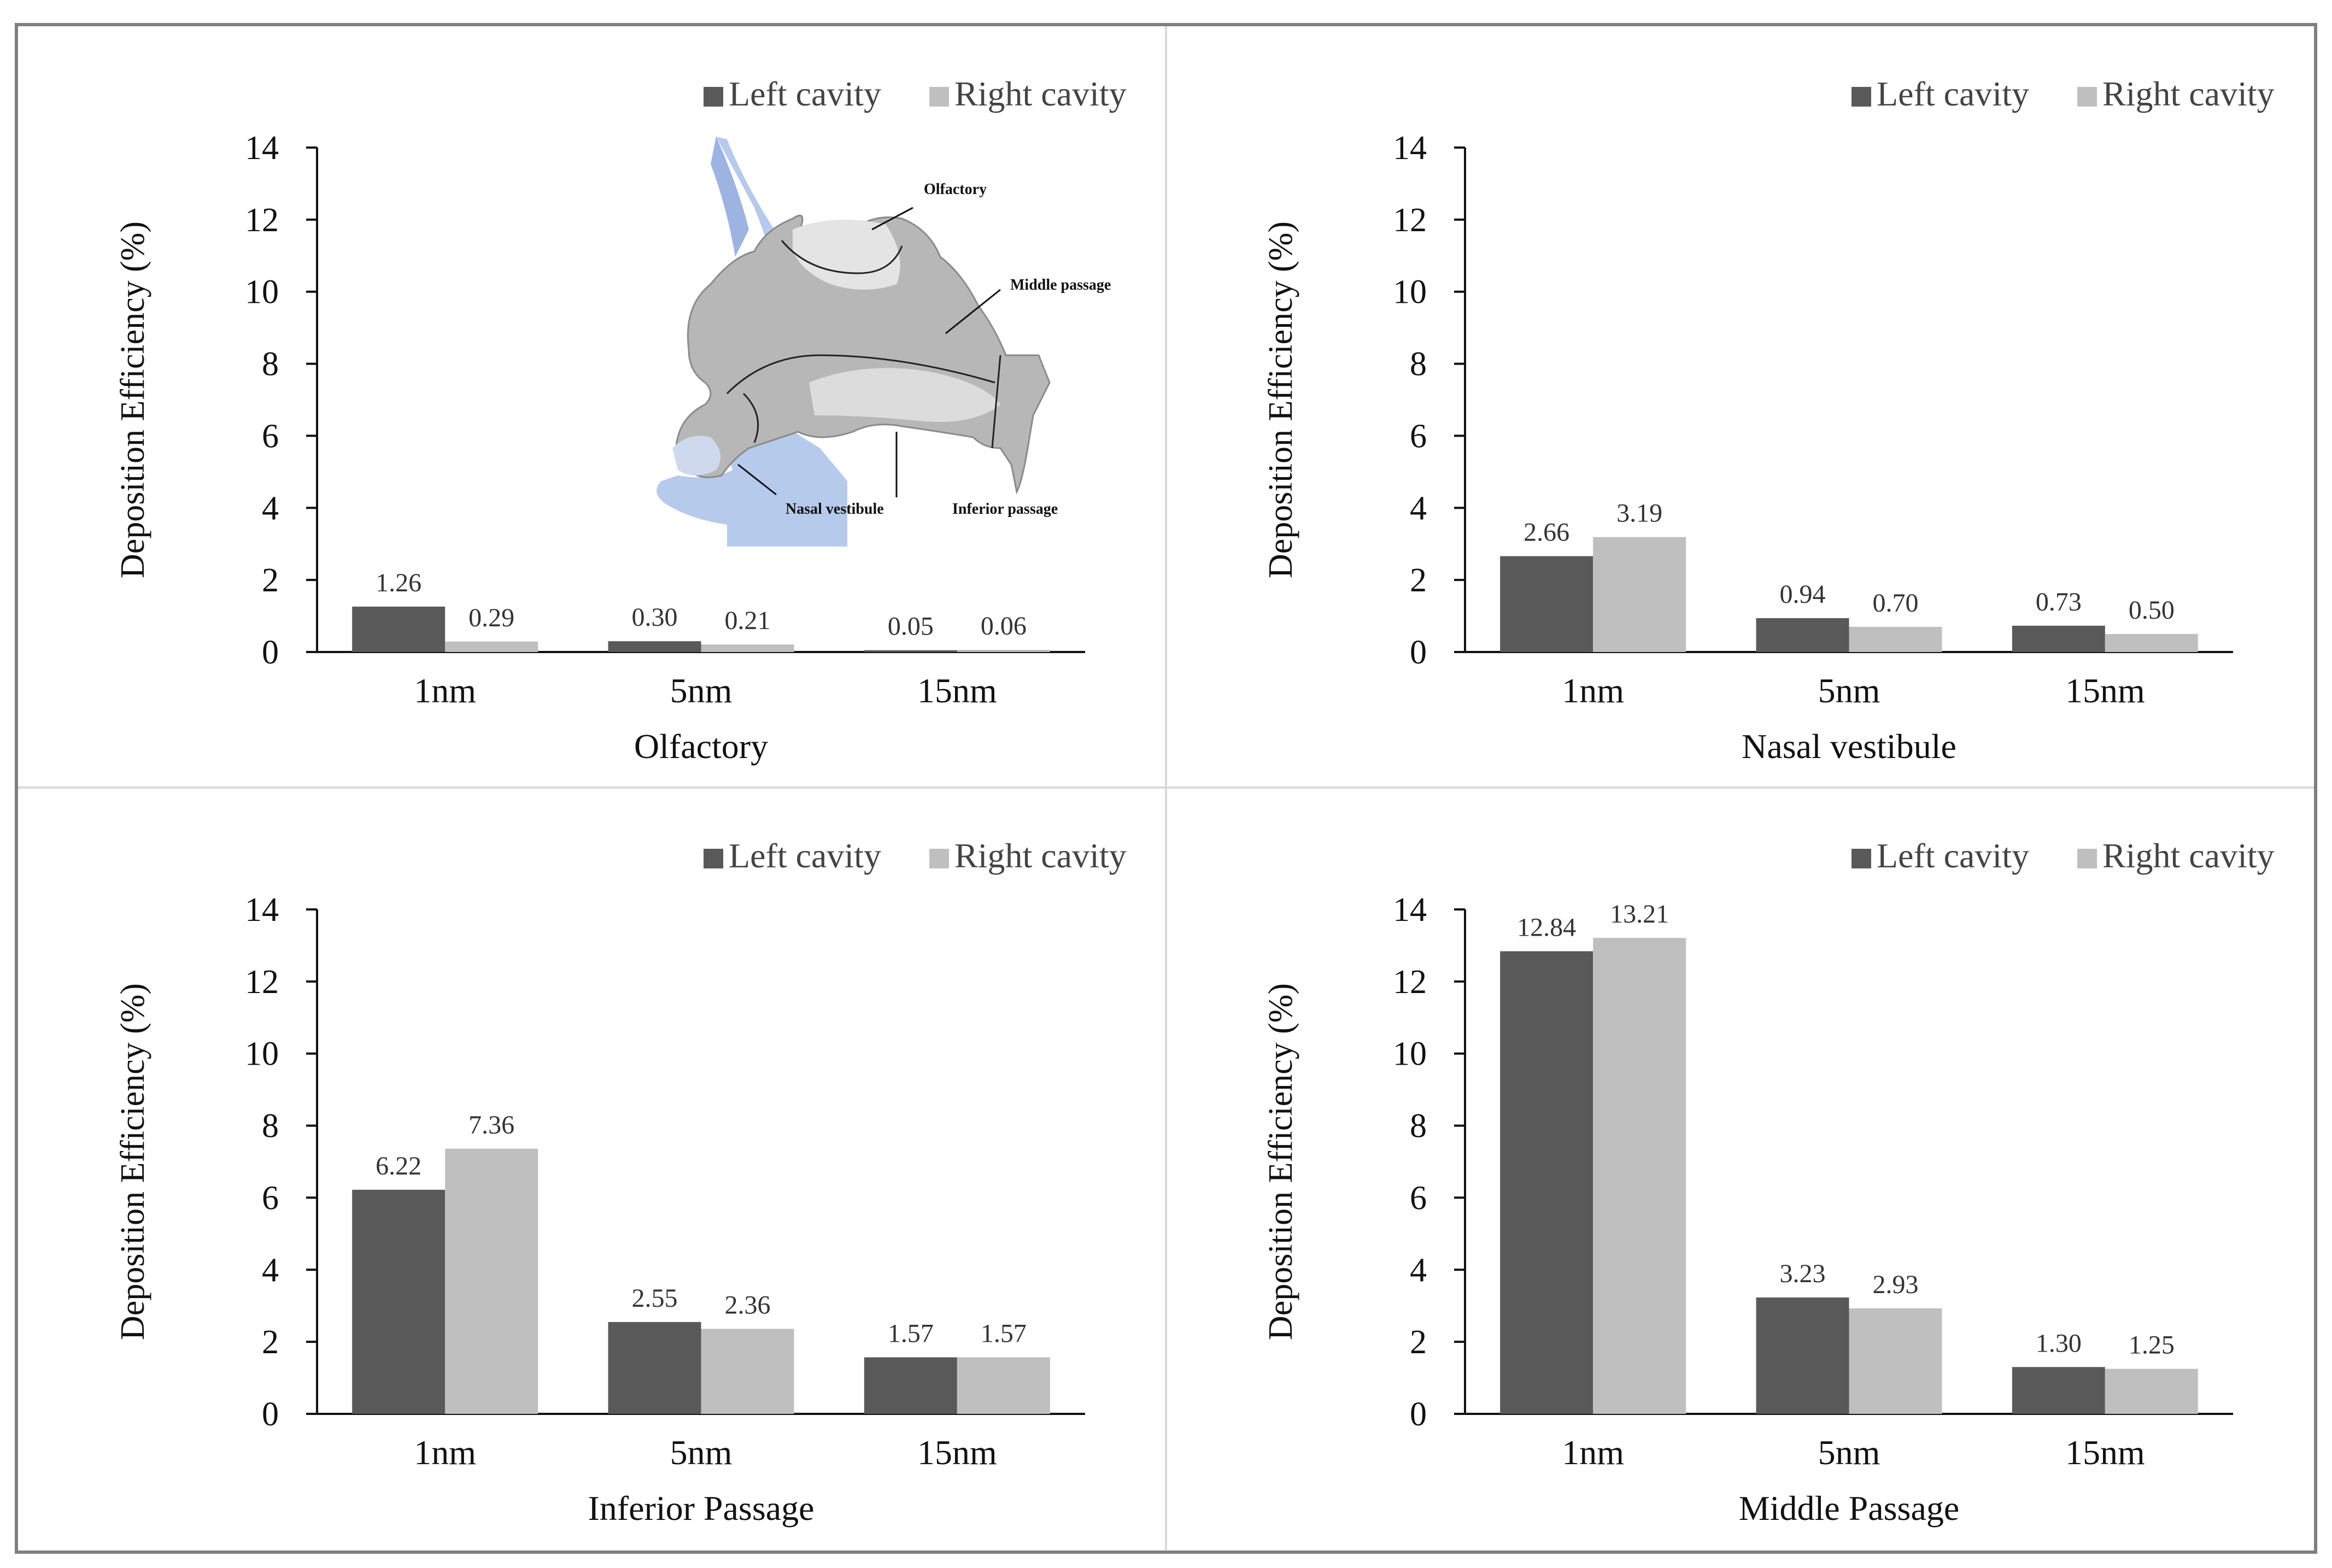 The width and height of the screenshot is (2332, 1568). Describe the element at coordinates (911, 626) in the screenshot. I see `data-label: 0.05` at that location.